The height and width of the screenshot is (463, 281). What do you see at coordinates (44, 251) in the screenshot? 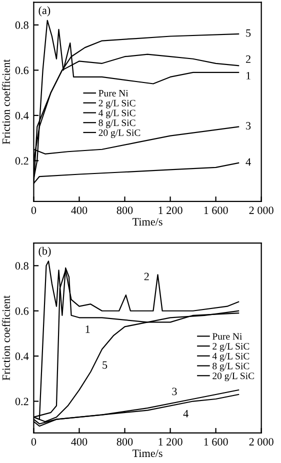
I see `annotation: (b)` at bounding box center [44, 251].